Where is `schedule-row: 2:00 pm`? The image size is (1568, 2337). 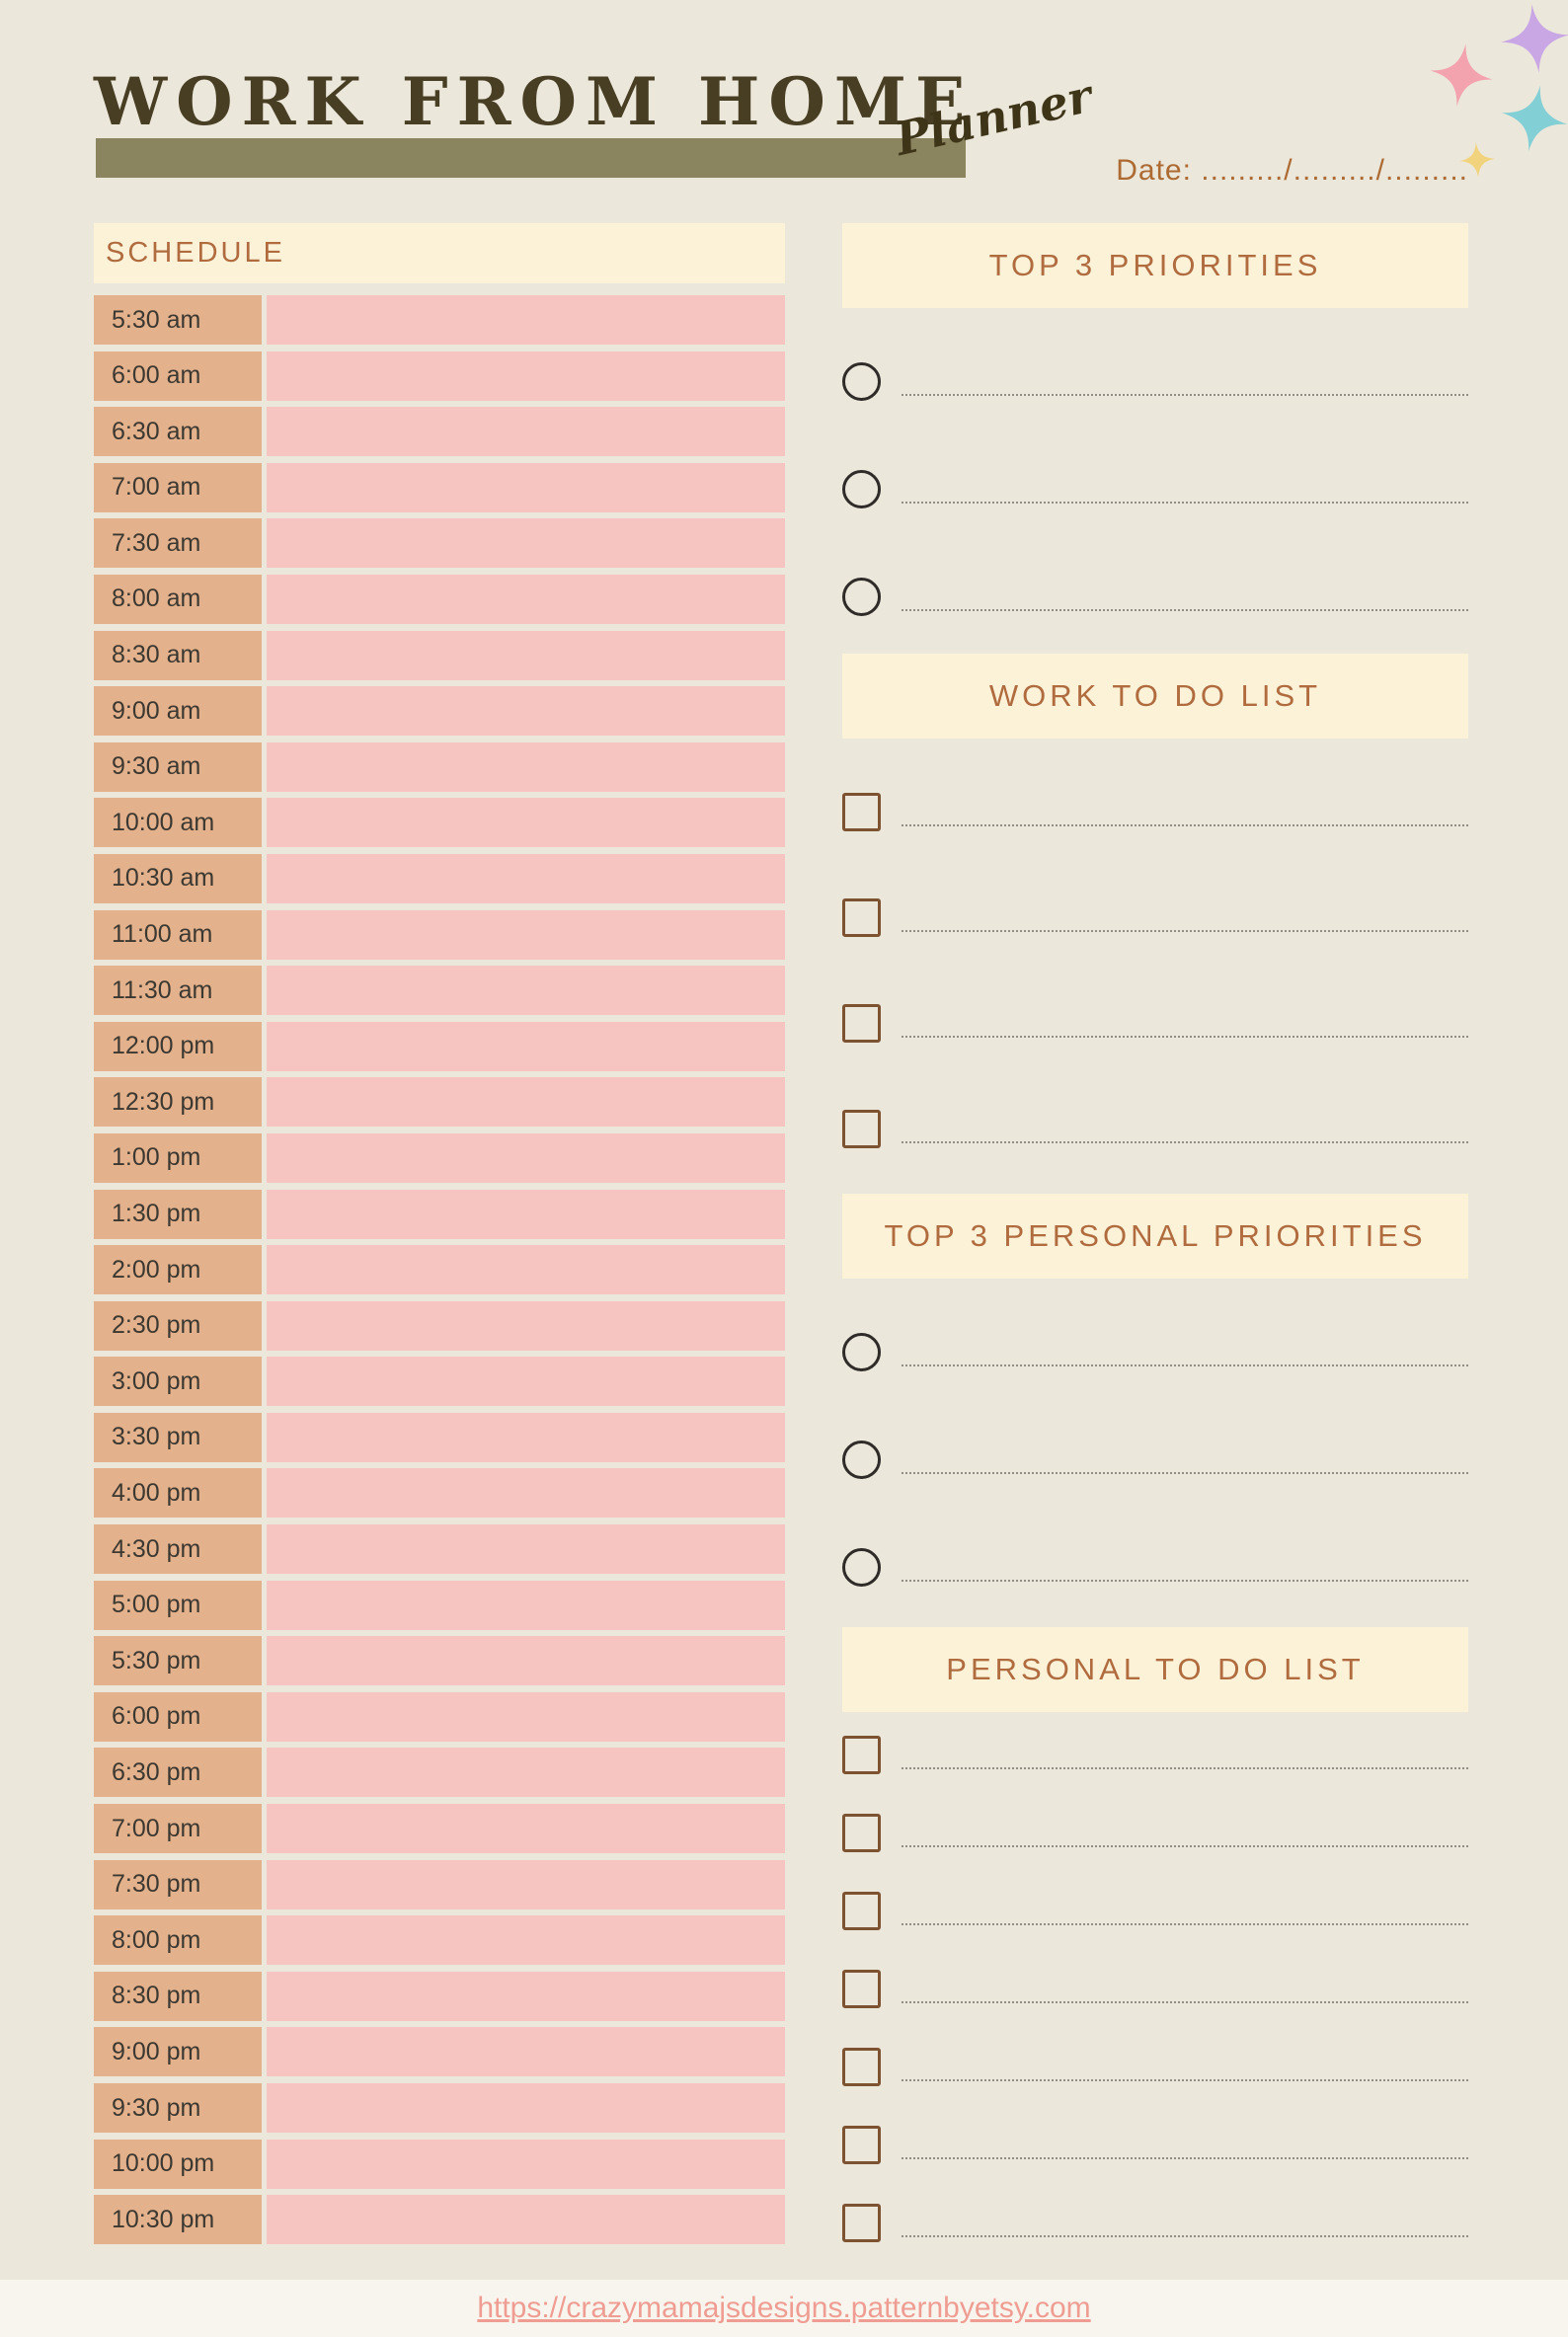 schedule-row: 2:00 pm is located at coordinates (440, 1270).